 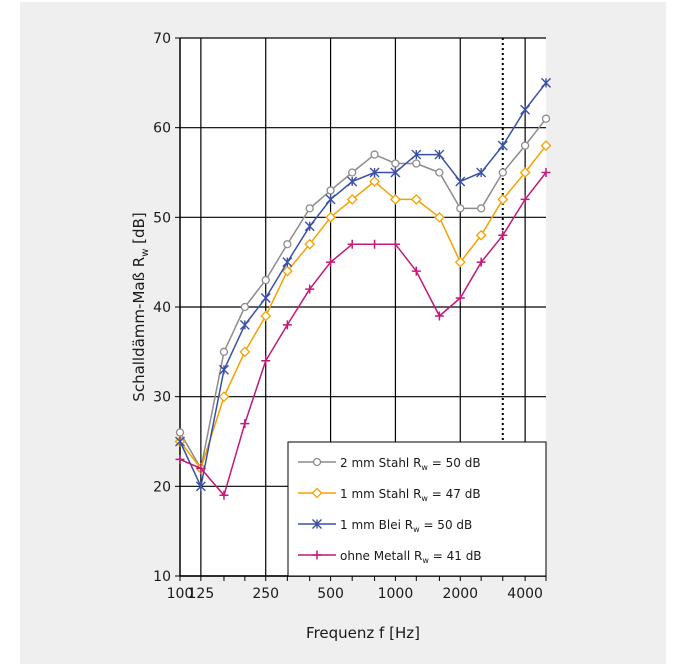 What do you see at coordinates (162, 218) in the screenshot?
I see `y-tick-label: 50` at bounding box center [162, 218].